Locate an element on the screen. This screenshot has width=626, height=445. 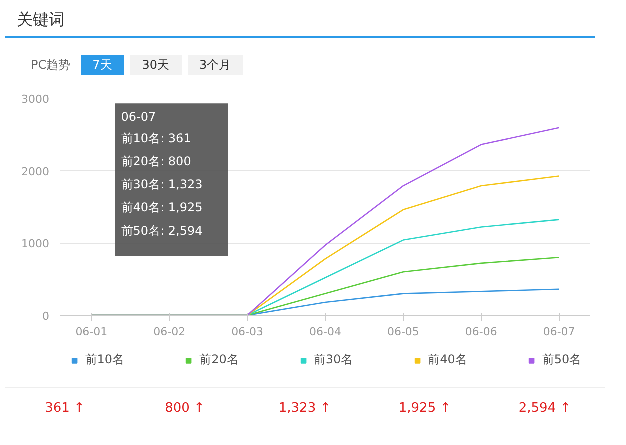
legend-label: 前50名 is located at coordinates (562, 360).